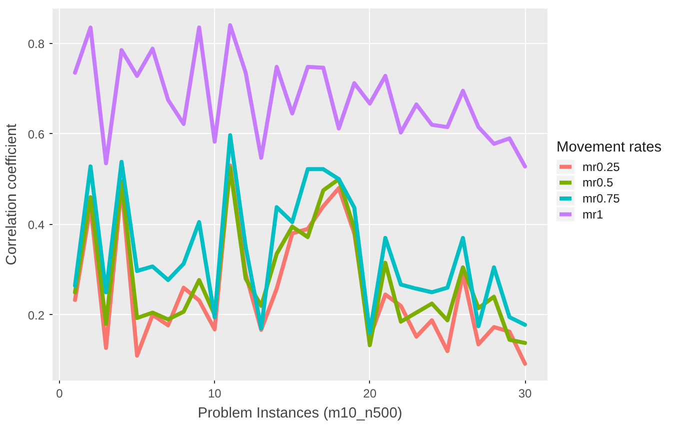 The width and height of the screenshot is (686, 432). I want to click on x-tick-label: 0, so click(60, 393).